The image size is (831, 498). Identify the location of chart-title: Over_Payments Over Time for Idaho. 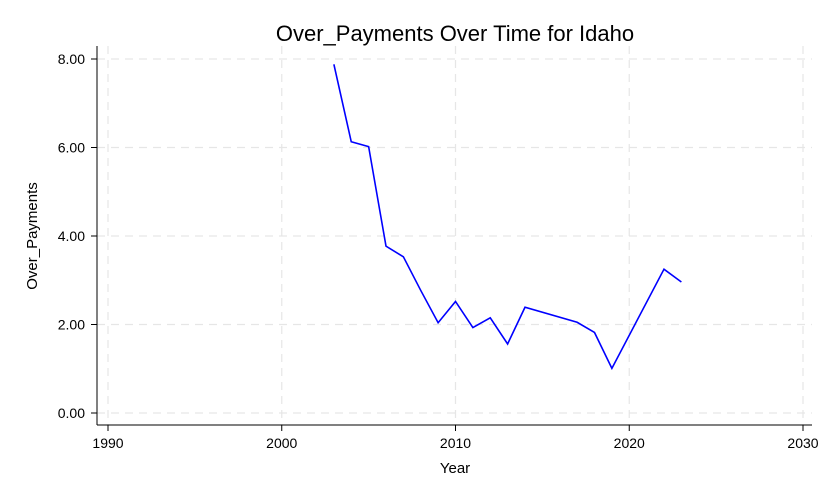
(455, 33).